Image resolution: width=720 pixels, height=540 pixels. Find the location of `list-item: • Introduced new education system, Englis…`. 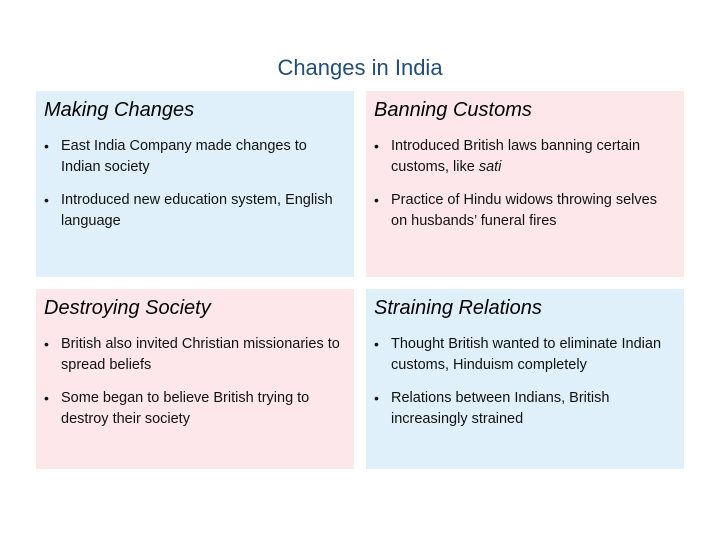

list-item: • Introduced new education system, Englis… is located at coordinates (195, 211).